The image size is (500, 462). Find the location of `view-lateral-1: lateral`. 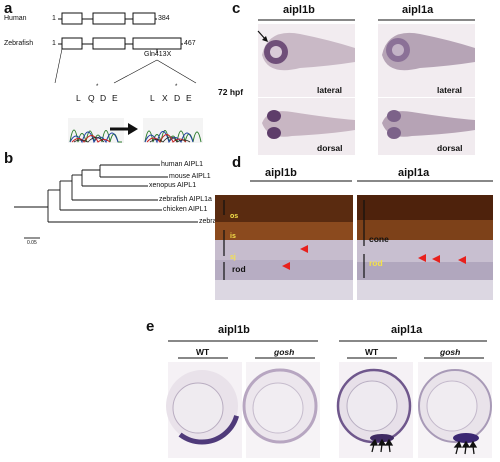

view-lateral-1: lateral is located at coordinates (330, 90).